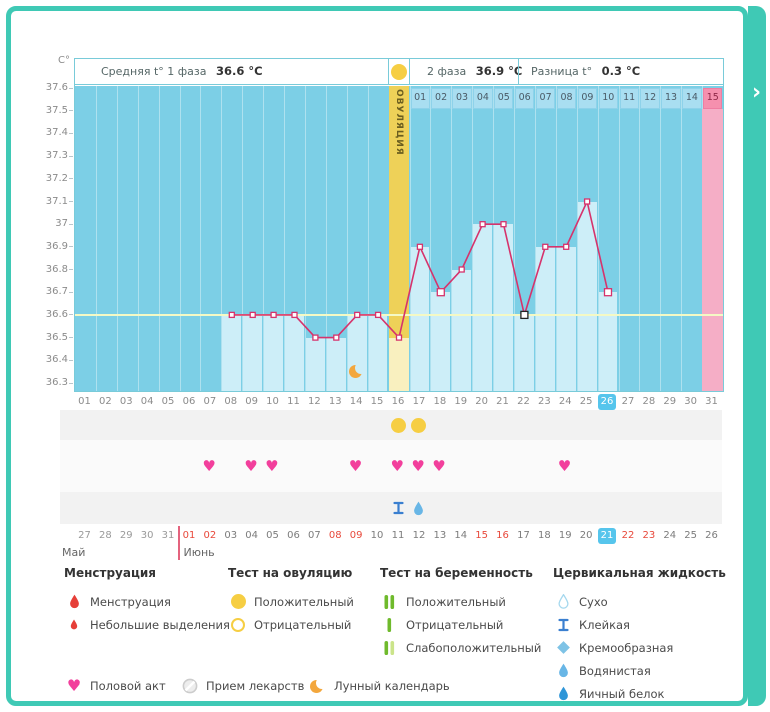 This screenshot has width=770, height=712. I want to click on cycle-day-01: 01, so click(84, 401).